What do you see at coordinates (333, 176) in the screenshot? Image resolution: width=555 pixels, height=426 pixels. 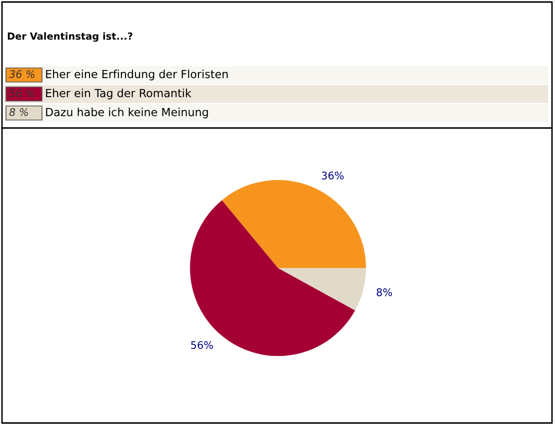 I see `data-label: 36%` at bounding box center [333, 176].